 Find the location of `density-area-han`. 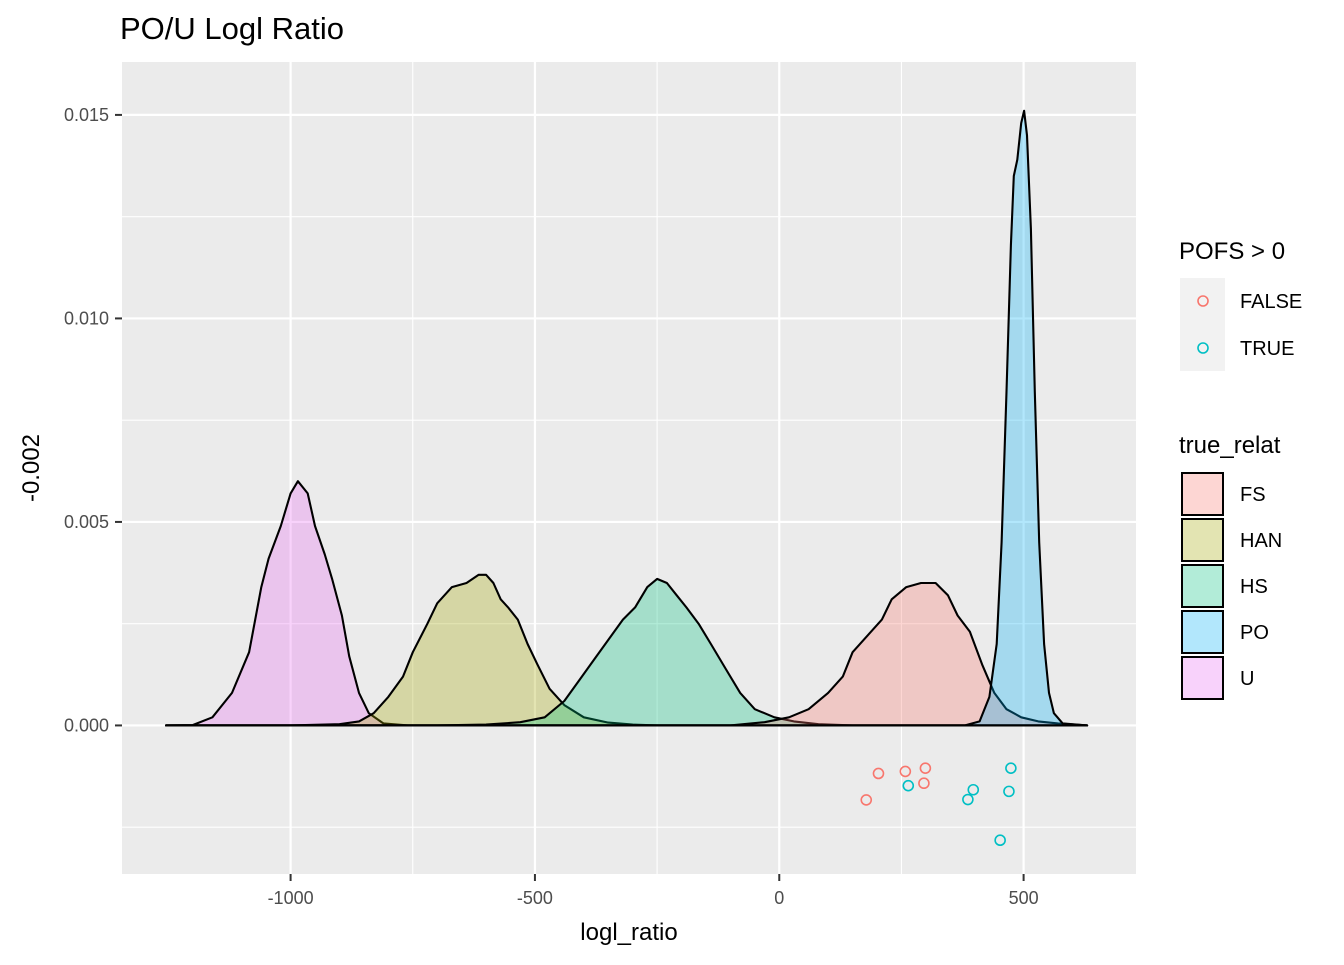

density-area-han is located at coordinates (626, 650).